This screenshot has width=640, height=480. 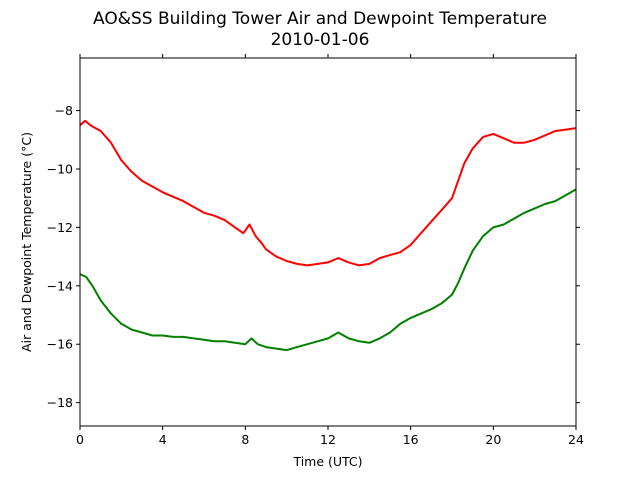 I want to click on y-tick-label: −18, so click(x=60, y=402).